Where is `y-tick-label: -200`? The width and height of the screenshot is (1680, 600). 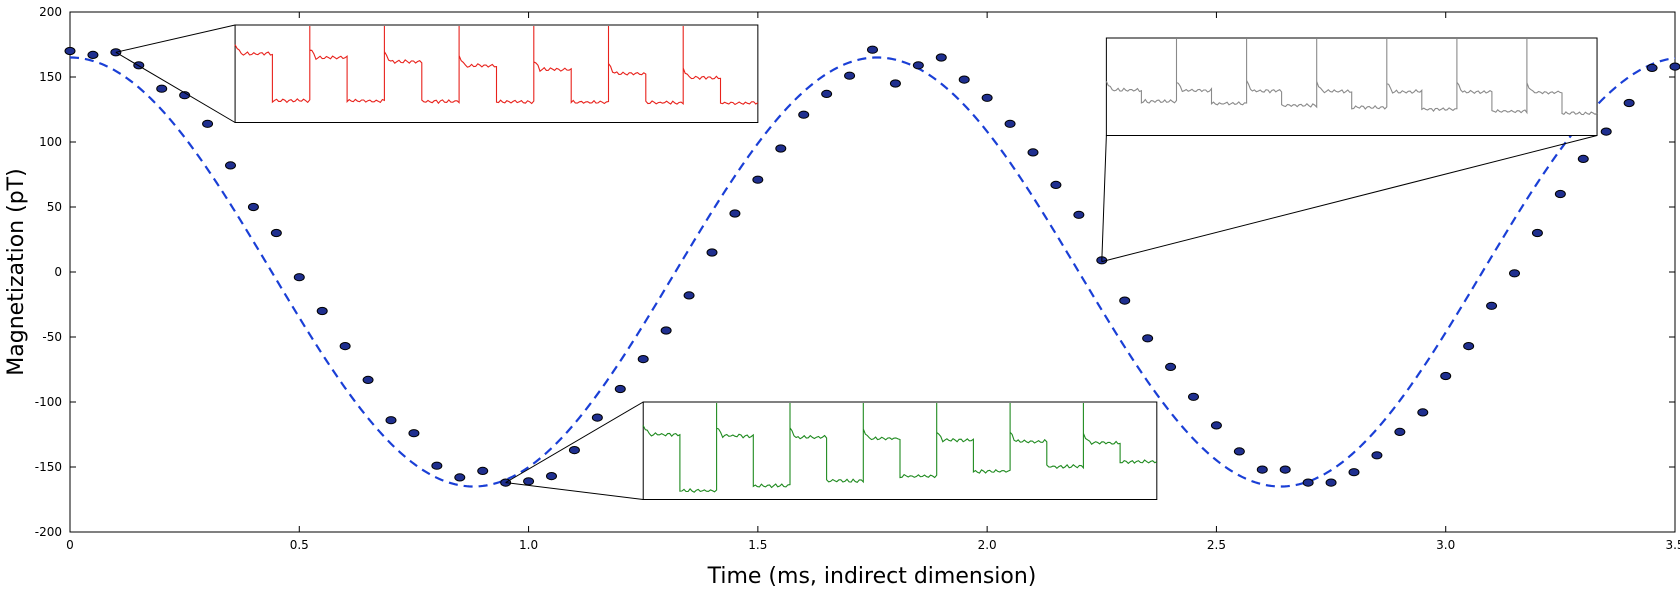 y-tick-label: -200 is located at coordinates (48, 532).